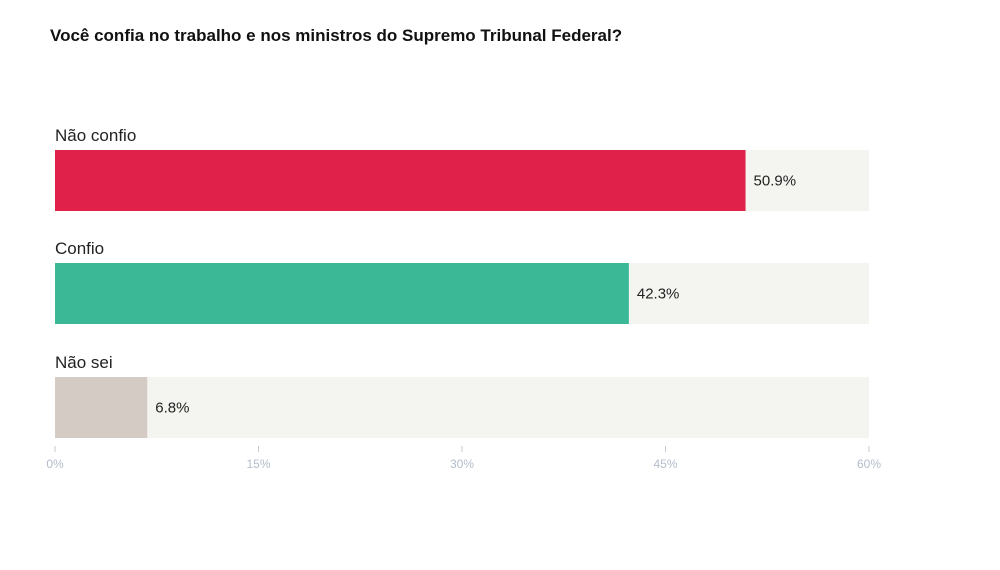 The width and height of the screenshot is (1000, 570). What do you see at coordinates (658, 294) in the screenshot?
I see `value-label: 42.3%` at bounding box center [658, 294].